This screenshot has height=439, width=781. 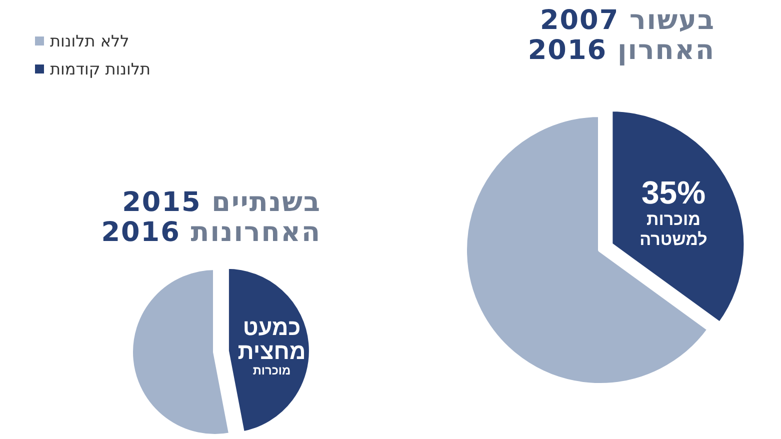 What do you see at coordinates (100, 69) in the screenshot?
I see `legend-label: תלונות קודמות` at bounding box center [100, 69].